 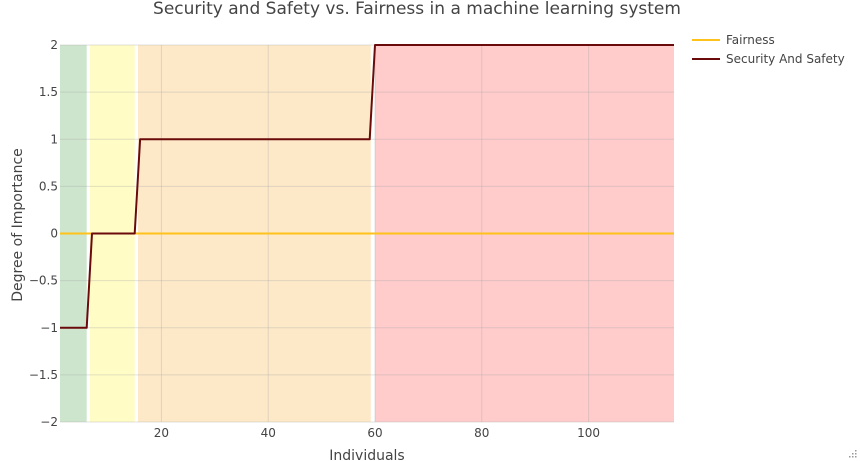 I want to click on legend-item: Fairness, so click(x=733, y=40).